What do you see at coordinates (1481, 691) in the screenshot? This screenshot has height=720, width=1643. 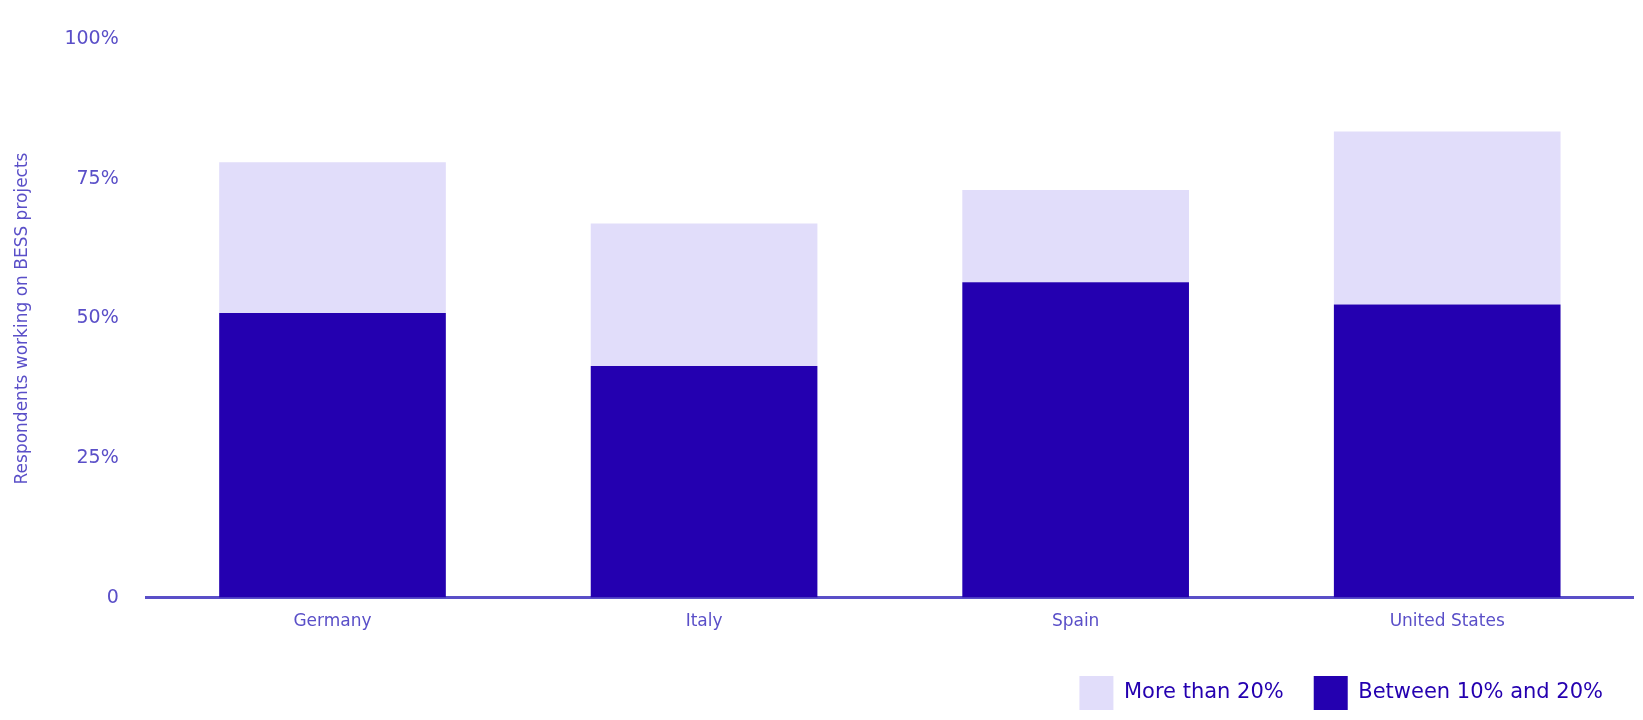 I see `legend-label: Between 10% and 20%` at bounding box center [1481, 691].